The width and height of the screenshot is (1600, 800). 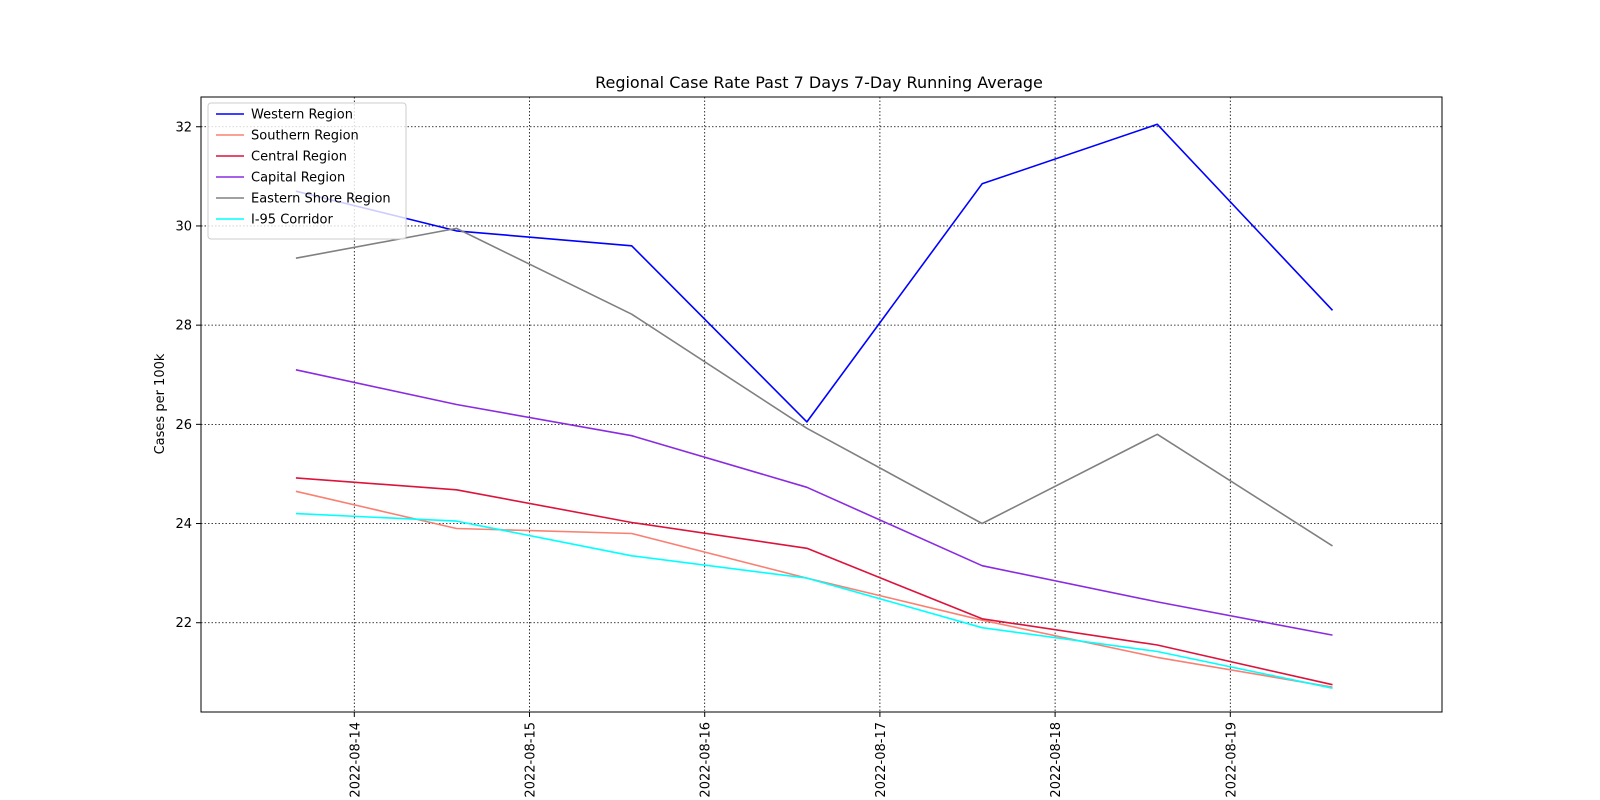 What do you see at coordinates (183, 326) in the screenshot?
I see `y-tick-label: 28` at bounding box center [183, 326].